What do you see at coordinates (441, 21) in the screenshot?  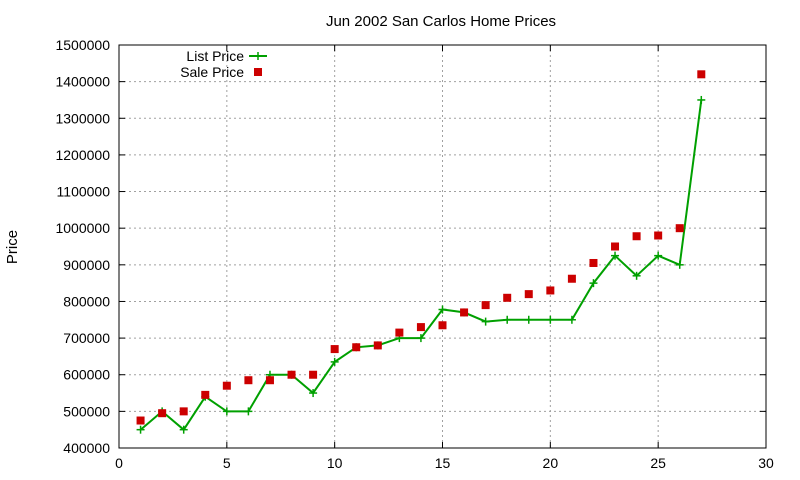 I see `chart-title: Jun 2002 San Carlos Home Prices` at bounding box center [441, 21].